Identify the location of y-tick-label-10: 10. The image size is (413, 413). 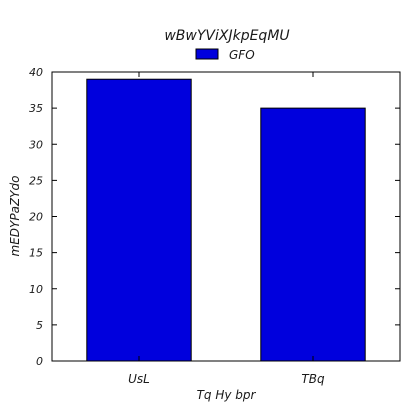
(36, 289).